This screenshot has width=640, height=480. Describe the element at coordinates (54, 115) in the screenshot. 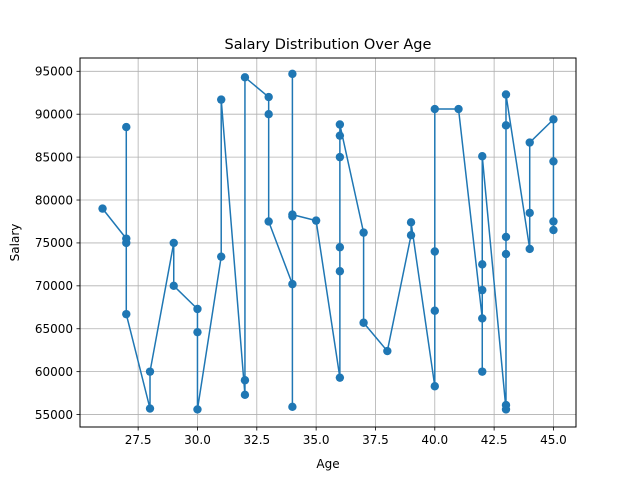

I see `y-tick-label: 90000` at that location.